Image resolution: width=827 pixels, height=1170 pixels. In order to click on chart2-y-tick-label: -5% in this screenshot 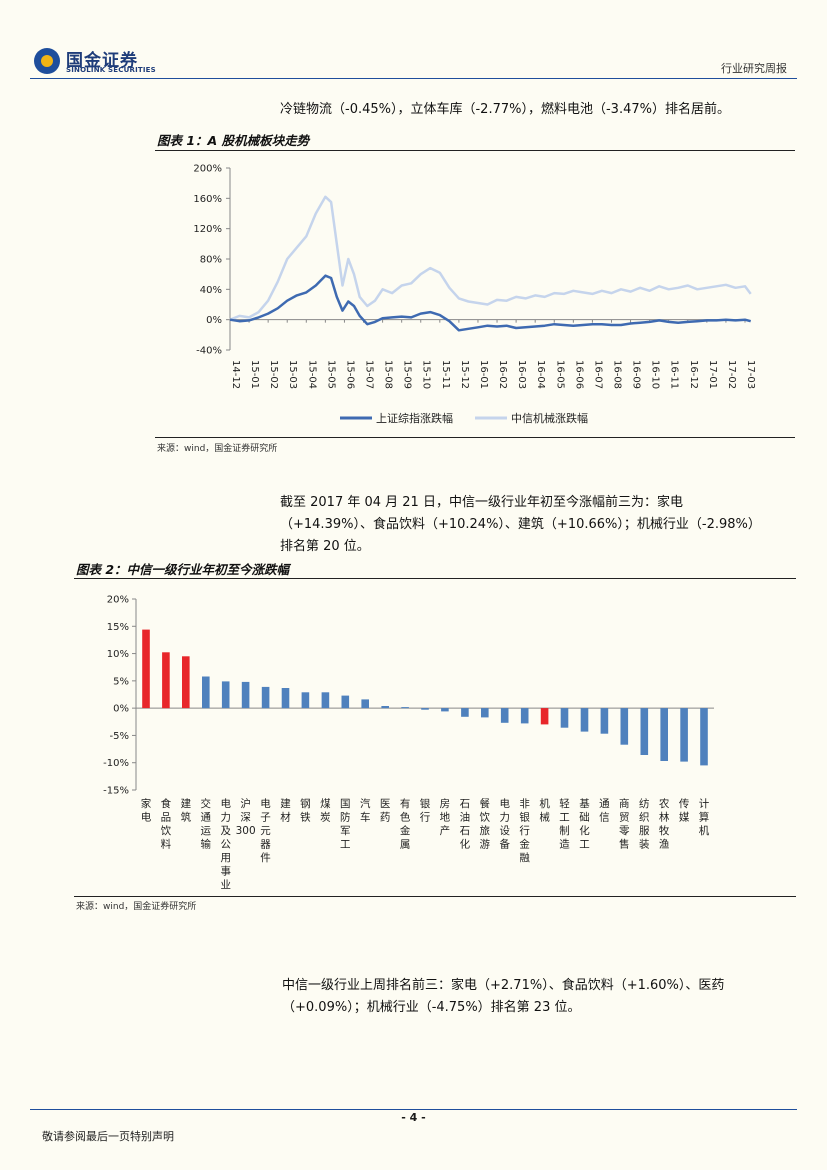, I will do `click(119, 736)`.